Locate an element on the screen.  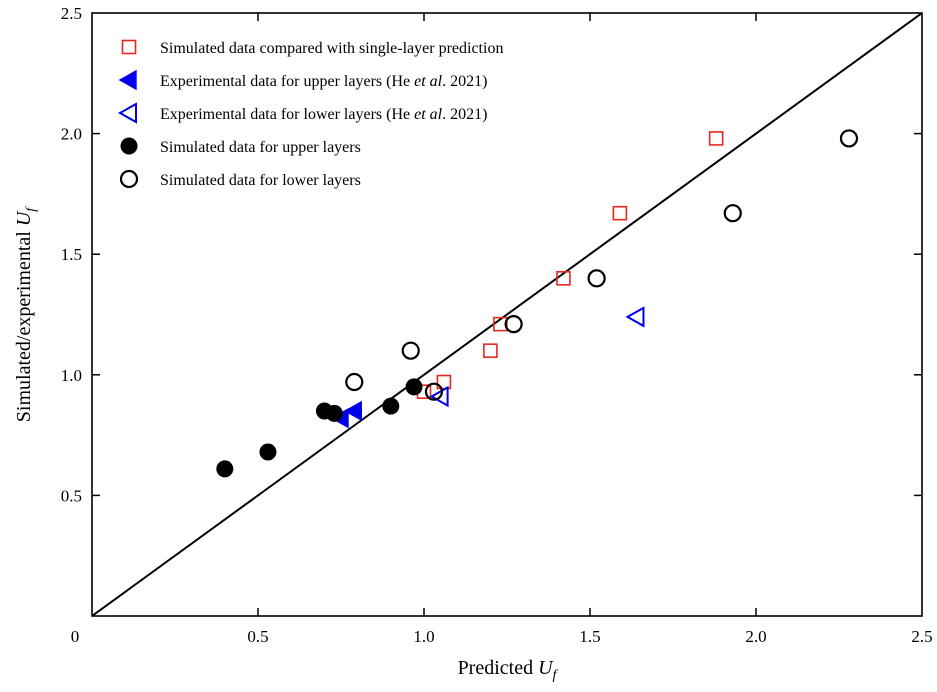
y-axis-title-main: Simulated/experimental is located at coordinates (24, 324).